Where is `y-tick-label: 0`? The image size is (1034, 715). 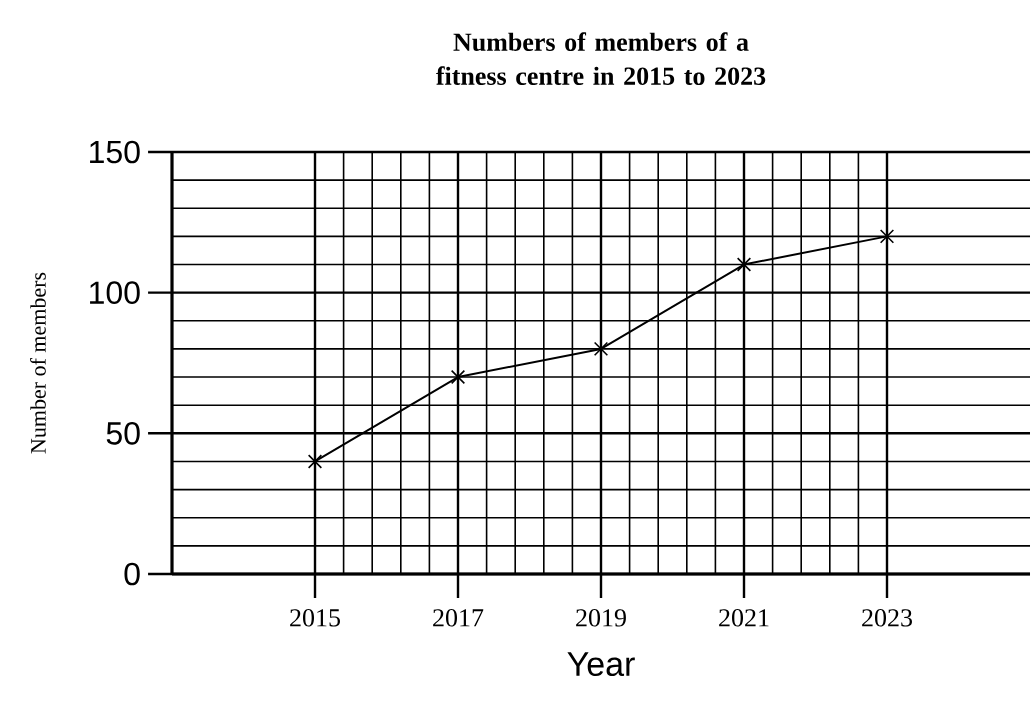 y-tick-label: 0 is located at coordinates (132, 574).